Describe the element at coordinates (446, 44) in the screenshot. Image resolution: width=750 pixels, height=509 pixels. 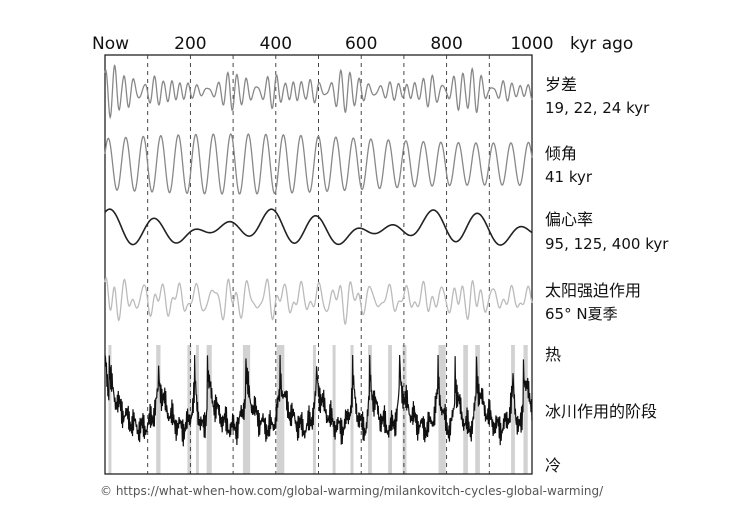
I see `x-tick-800: 800` at that location.